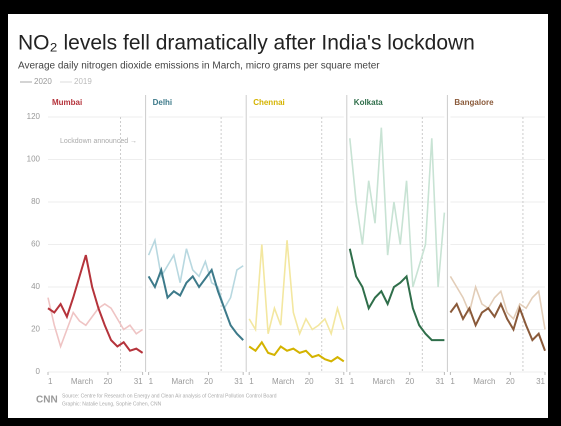  What do you see at coordinates (35, 286) in the screenshot?
I see `y-tick-label: 40` at bounding box center [35, 286].